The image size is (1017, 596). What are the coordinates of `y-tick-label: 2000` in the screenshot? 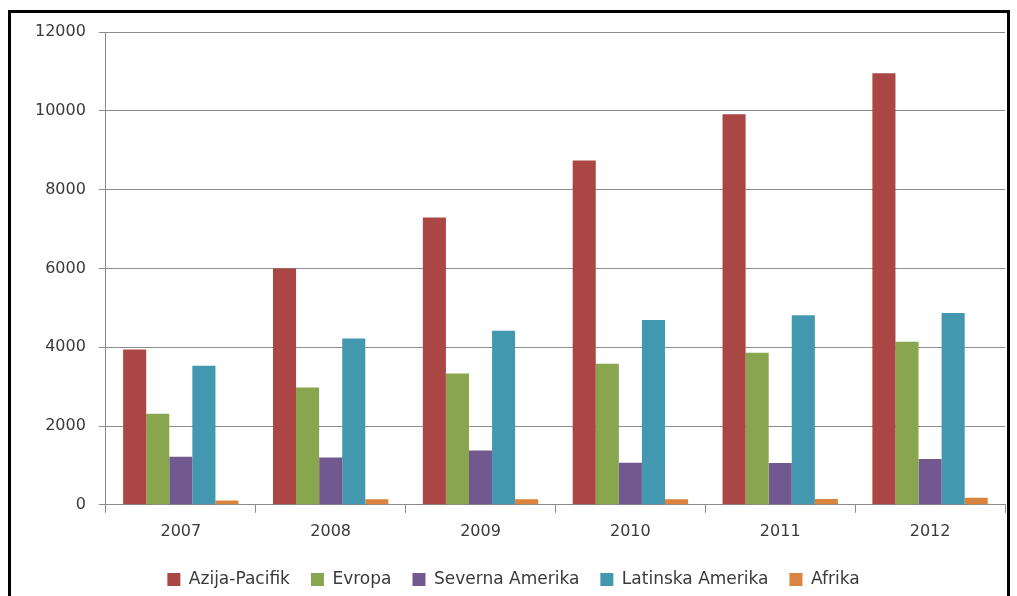 It's located at (65, 425).